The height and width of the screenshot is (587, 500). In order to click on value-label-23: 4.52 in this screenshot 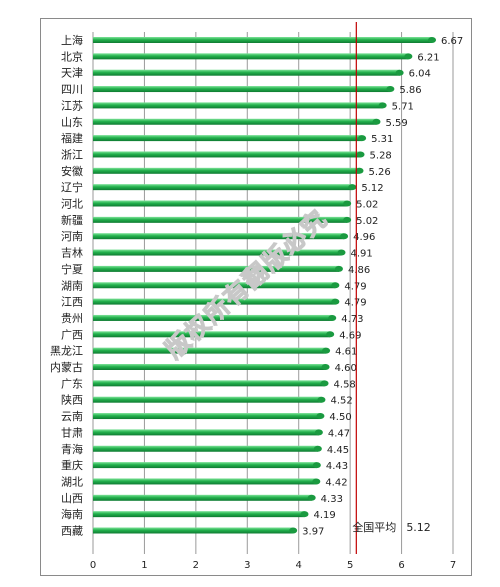, I will do `click(341, 401)`.